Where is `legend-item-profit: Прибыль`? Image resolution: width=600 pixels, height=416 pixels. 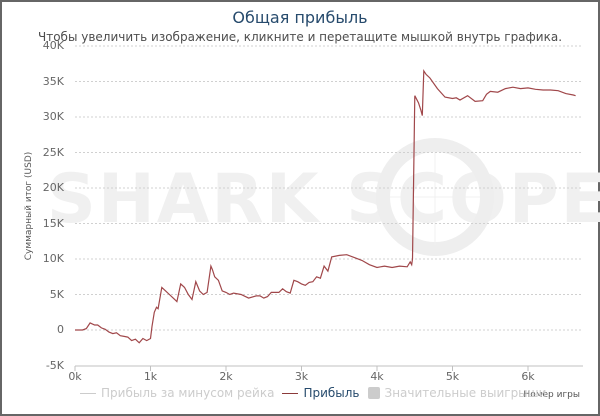
legend-item-profit: Прибыль is located at coordinates (321, 393).